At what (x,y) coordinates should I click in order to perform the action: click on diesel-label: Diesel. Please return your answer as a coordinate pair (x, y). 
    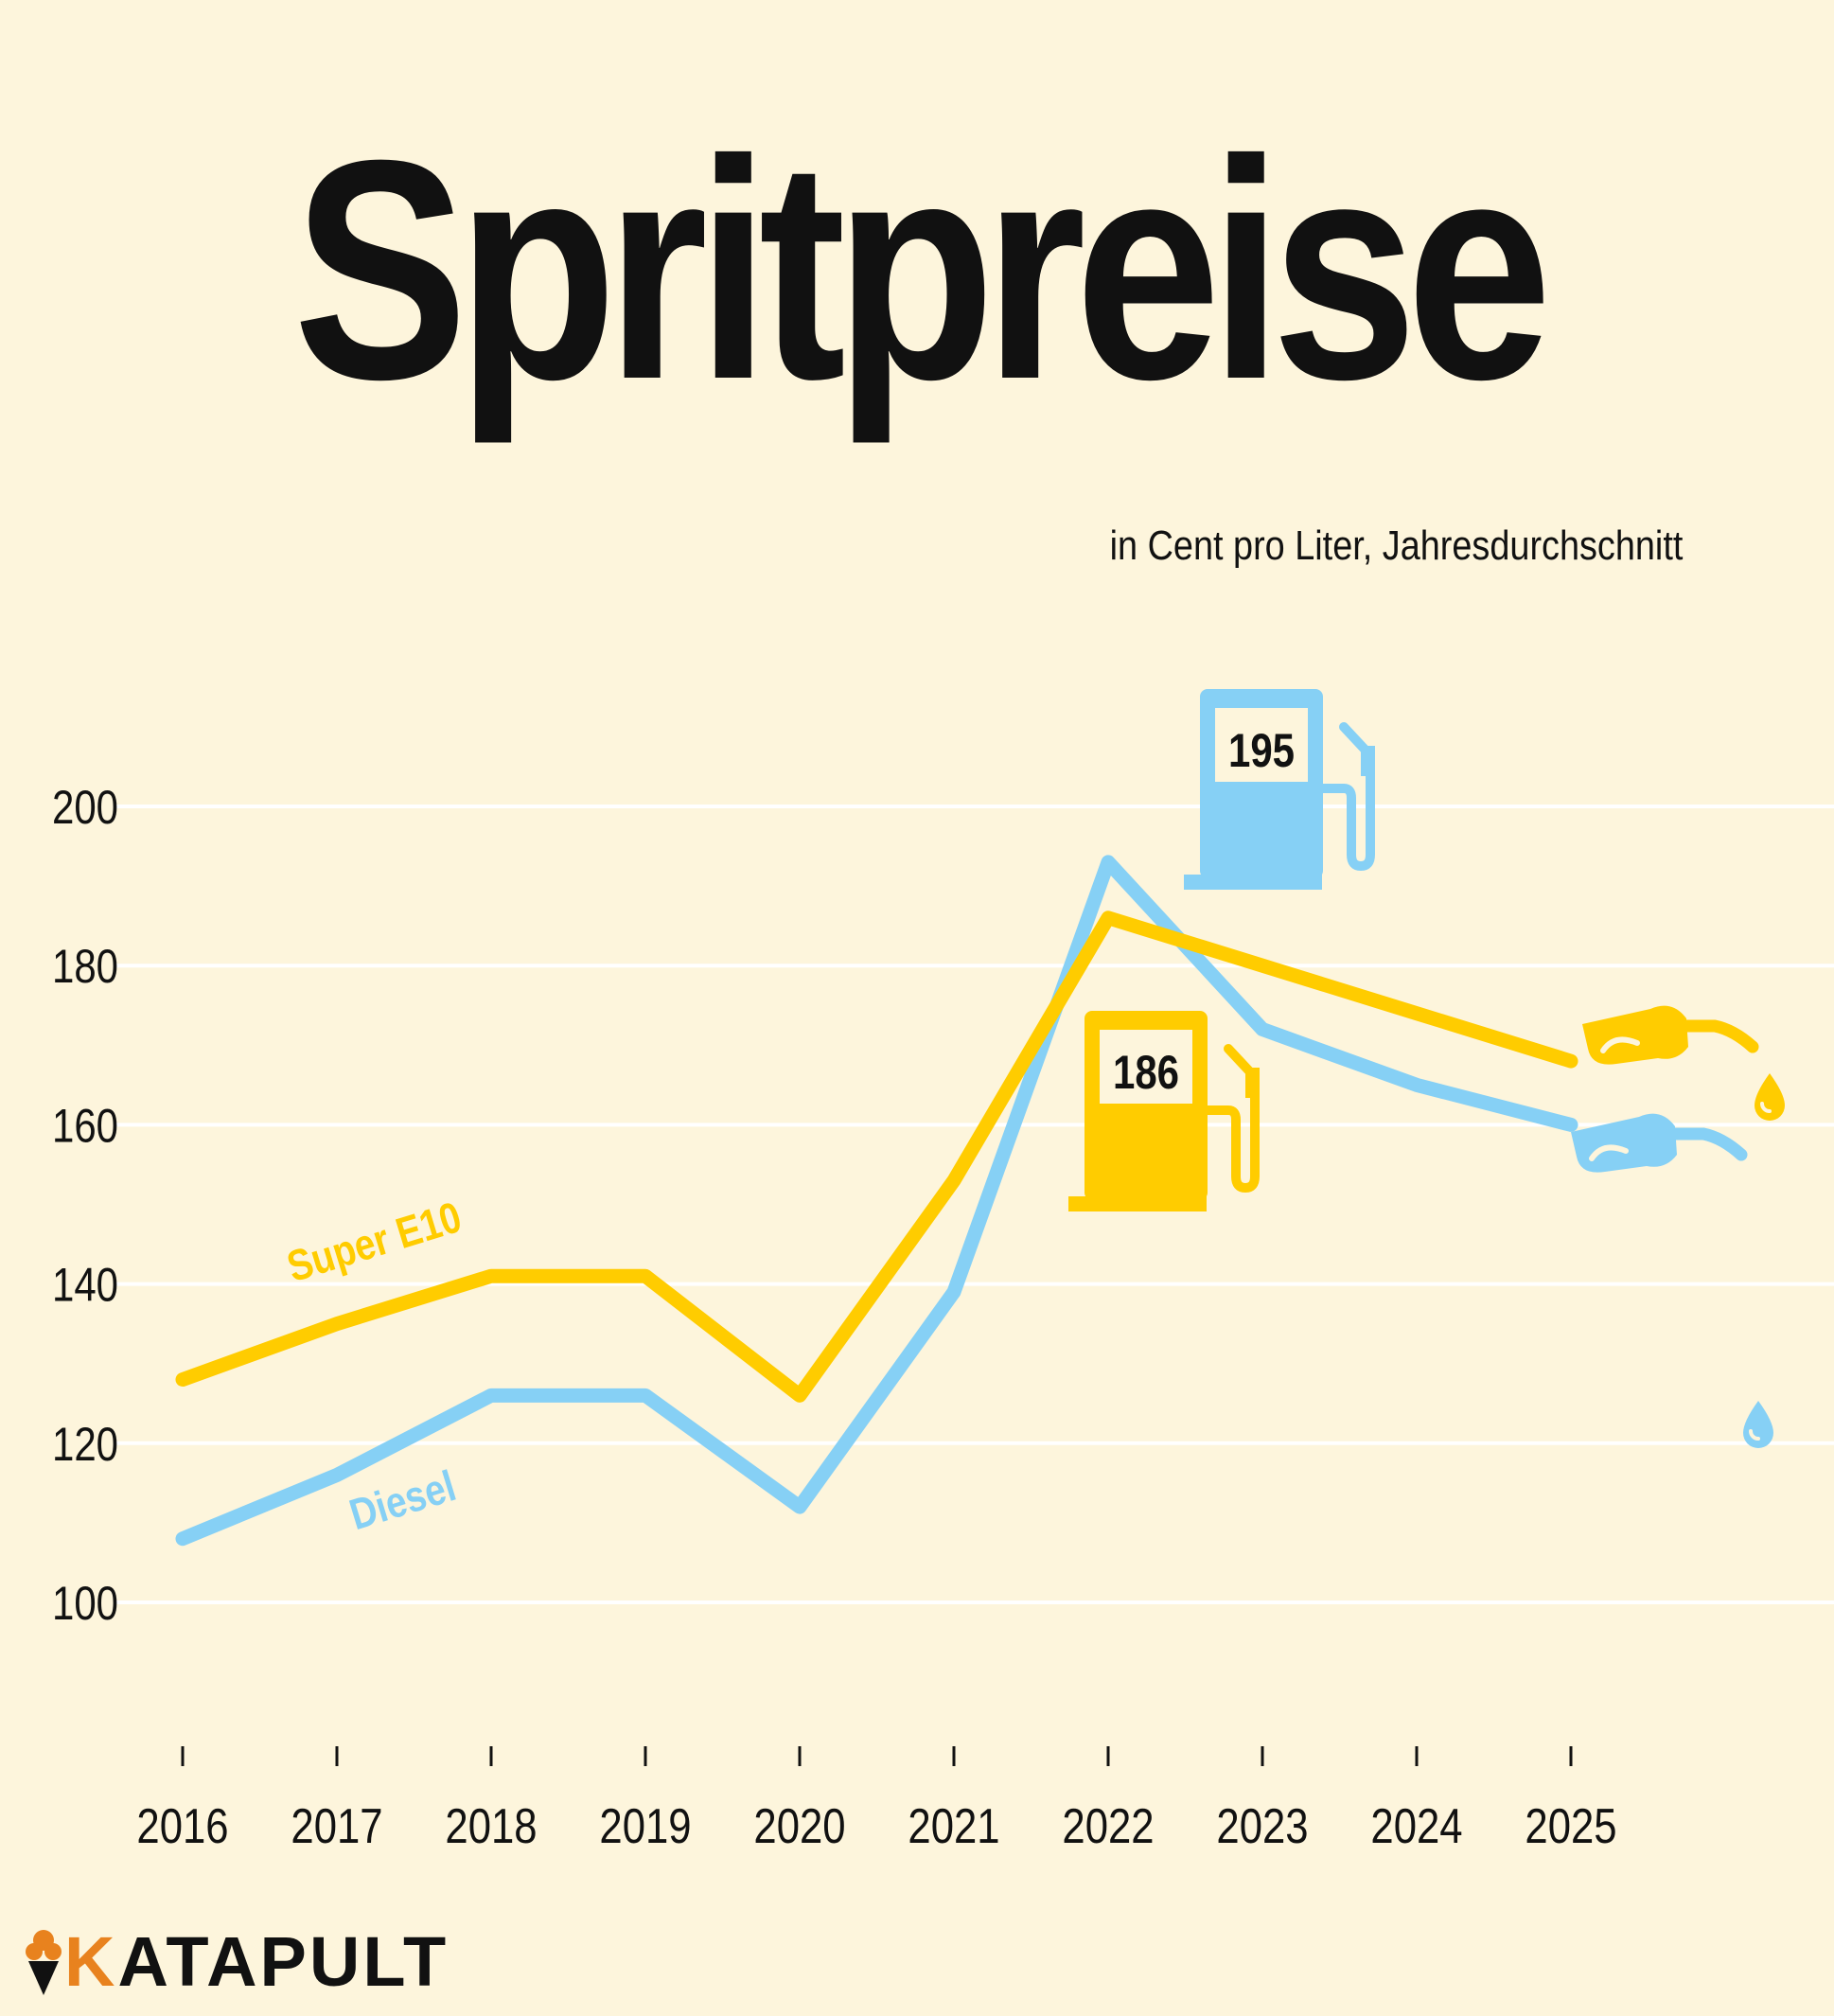
    Looking at the image, I should click on (403, 1500).